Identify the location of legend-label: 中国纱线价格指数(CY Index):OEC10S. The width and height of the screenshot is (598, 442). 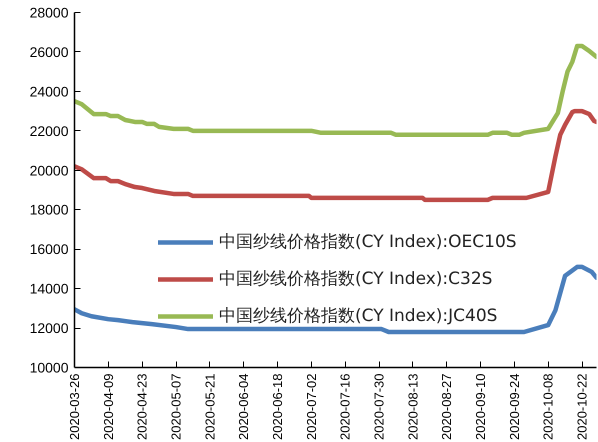
(368, 242).